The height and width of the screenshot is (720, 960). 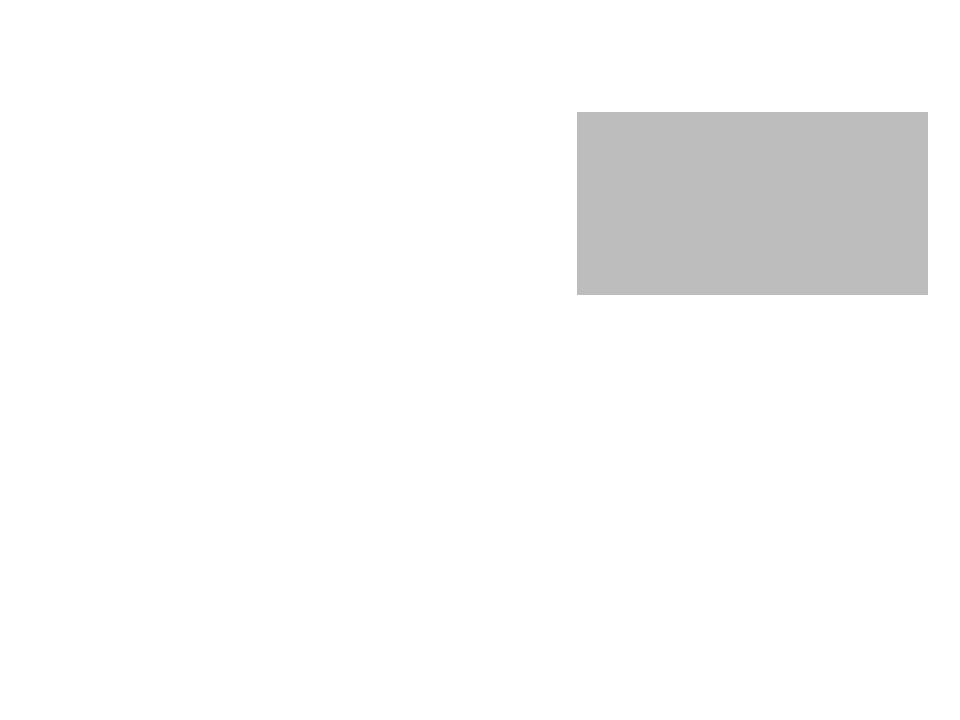 What do you see at coordinates (752, 203) in the screenshot?
I see `note-overlay` at bounding box center [752, 203].